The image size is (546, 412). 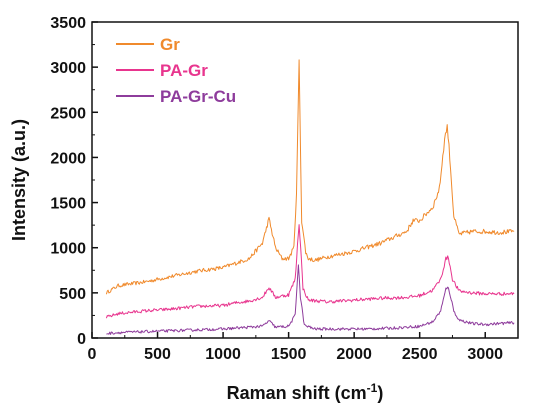 What do you see at coordinates (157, 354) in the screenshot?
I see `x-tick-label: 500` at bounding box center [157, 354].